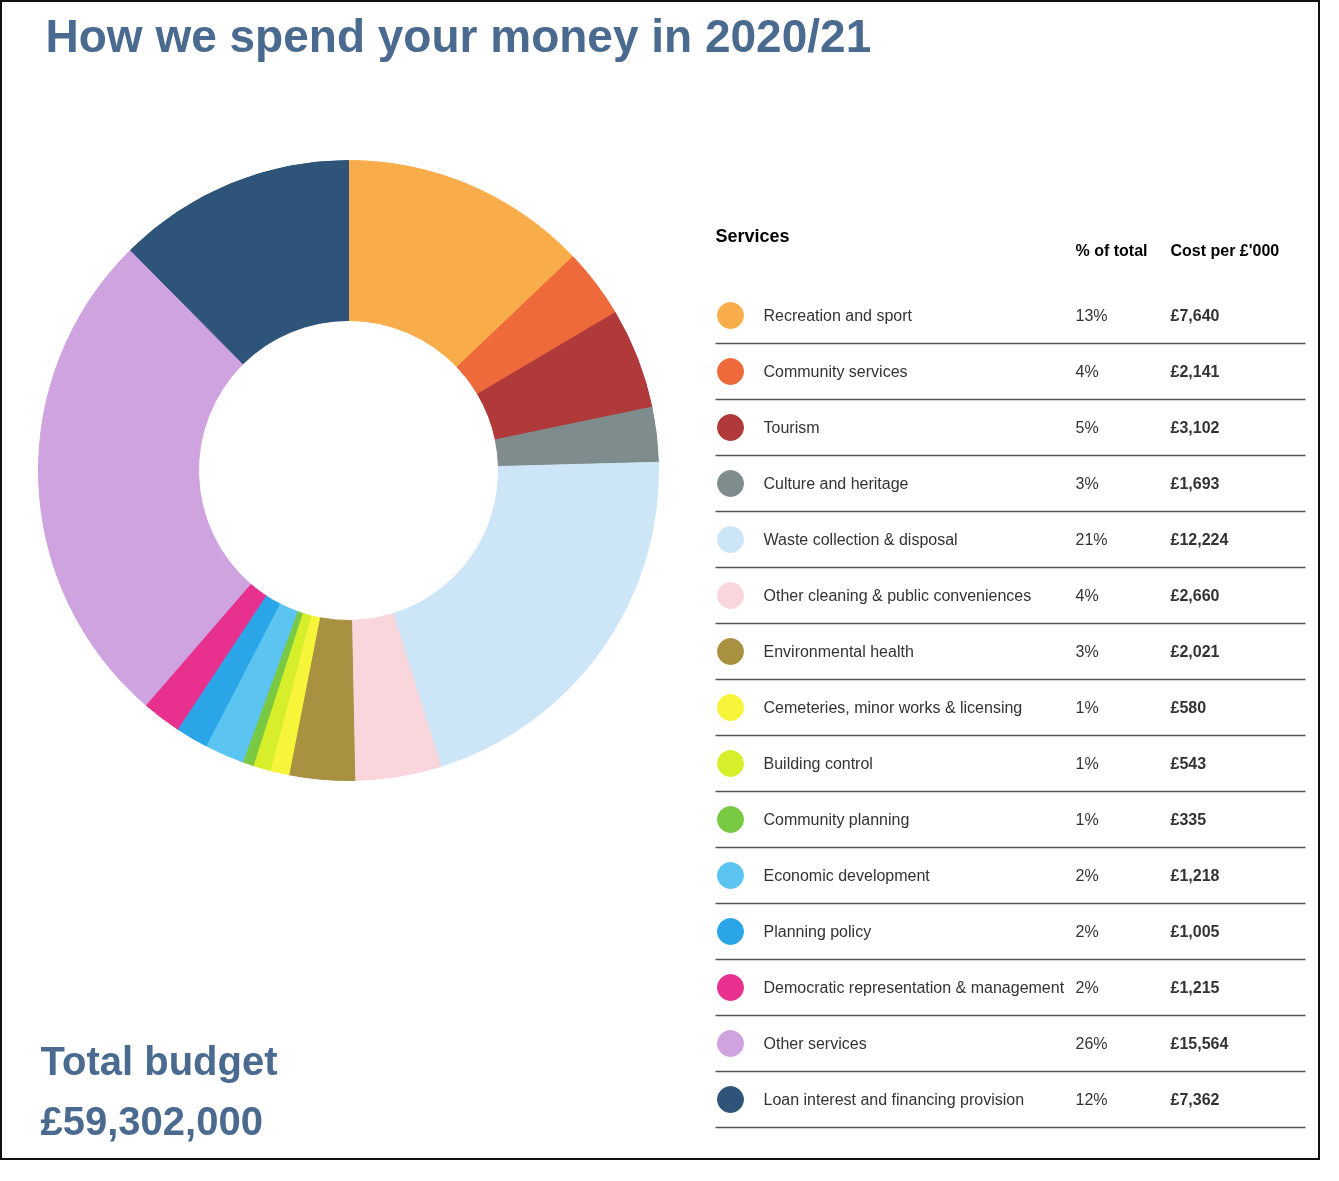 The height and width of the screenshot is (1181, 1339). I want to click on data-label: £1,005, so click(1195, 931).